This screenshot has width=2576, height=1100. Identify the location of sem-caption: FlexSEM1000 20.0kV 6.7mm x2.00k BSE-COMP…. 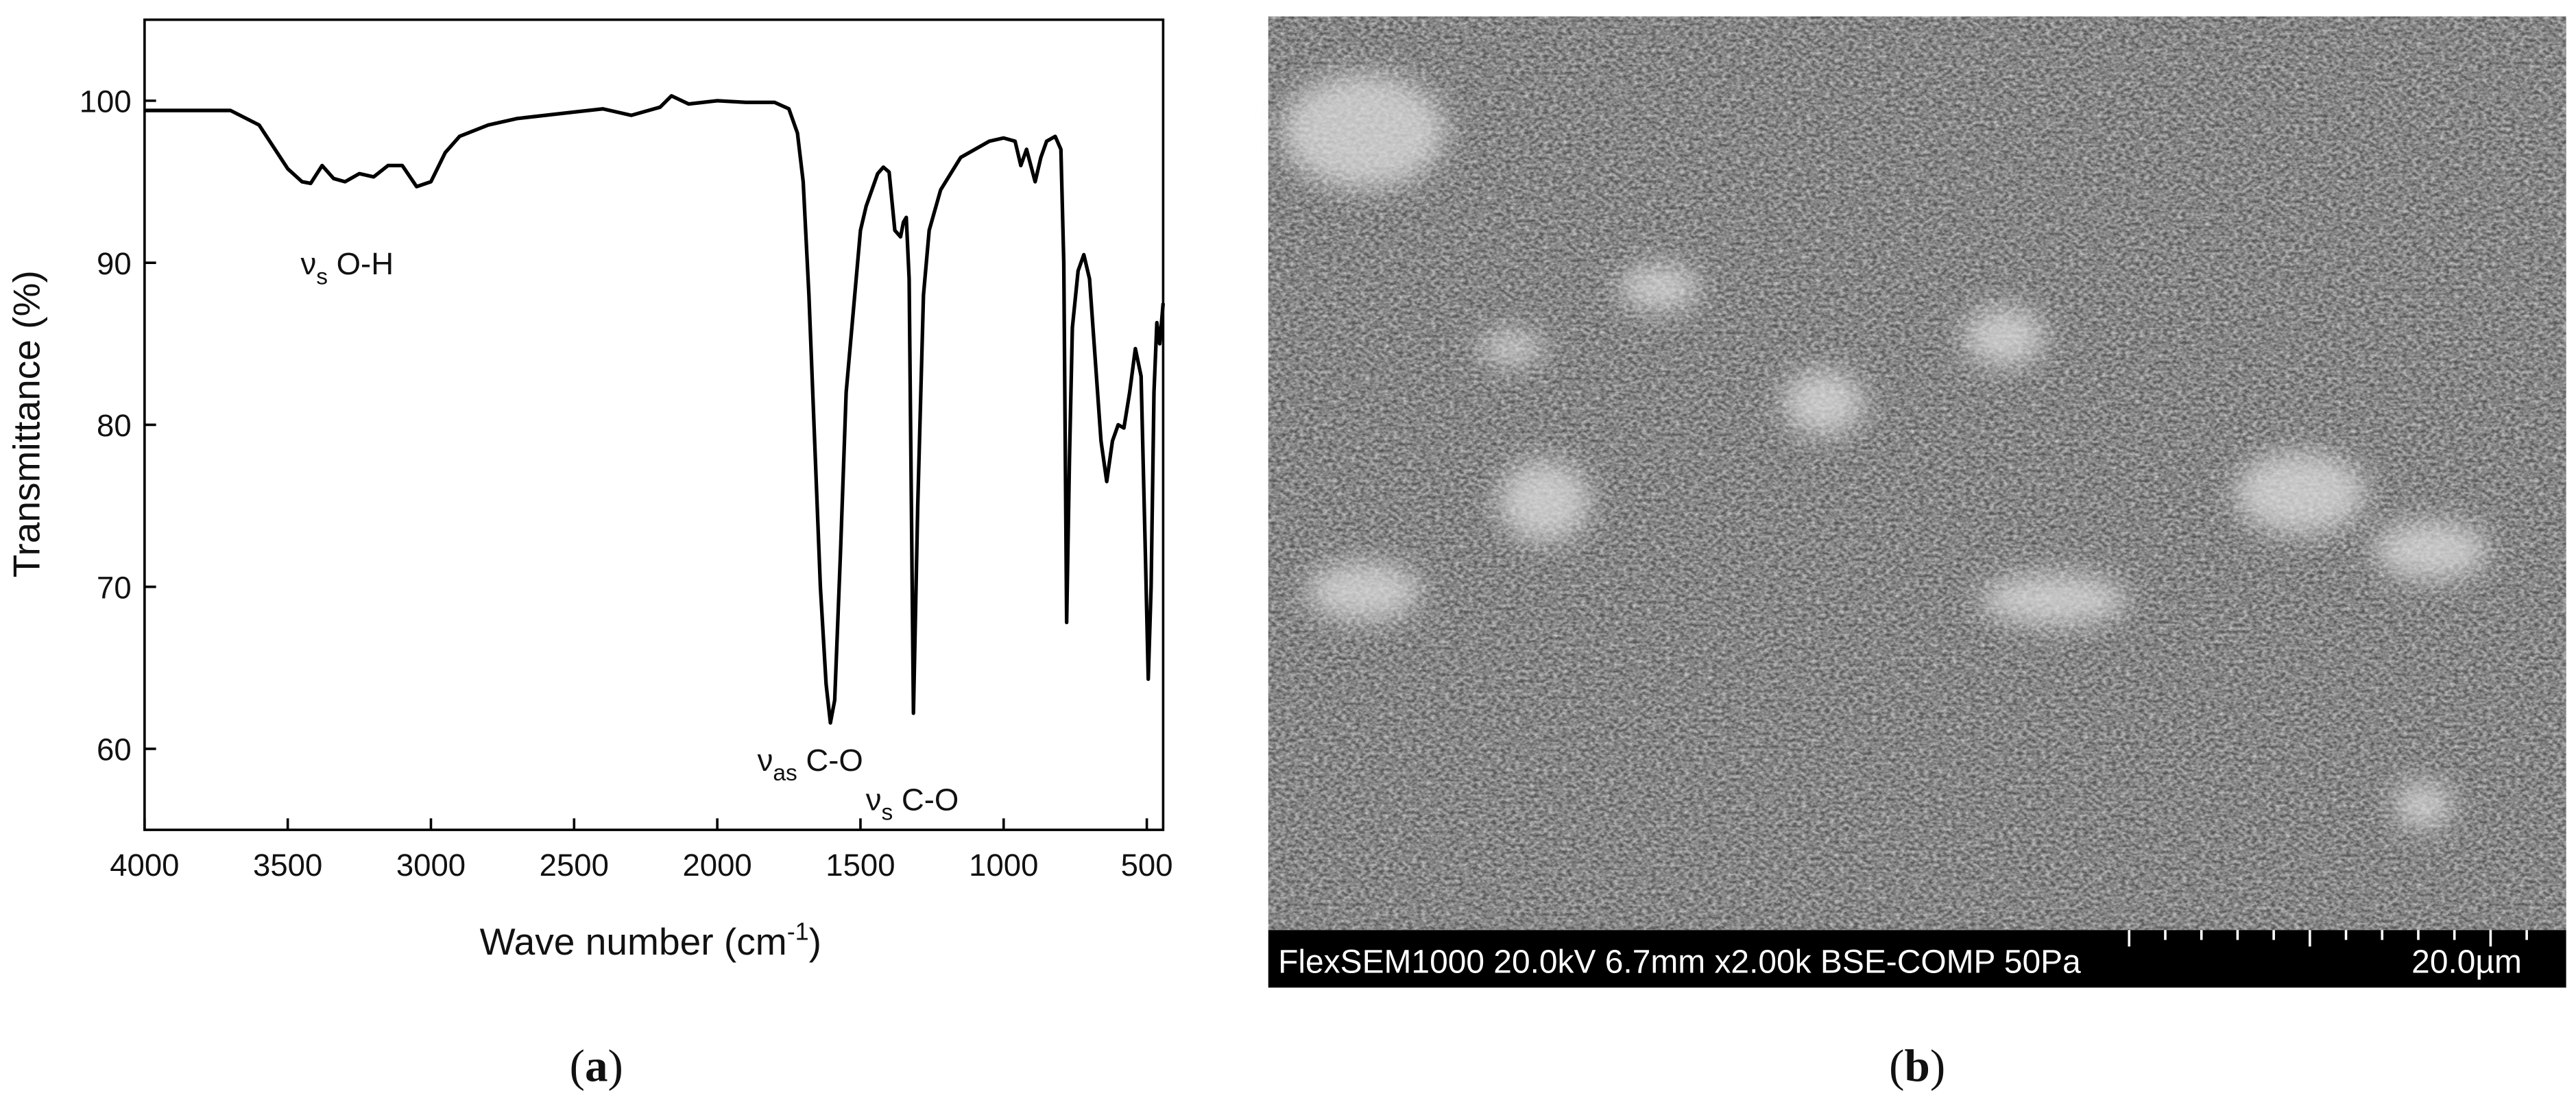
(1679, 962).